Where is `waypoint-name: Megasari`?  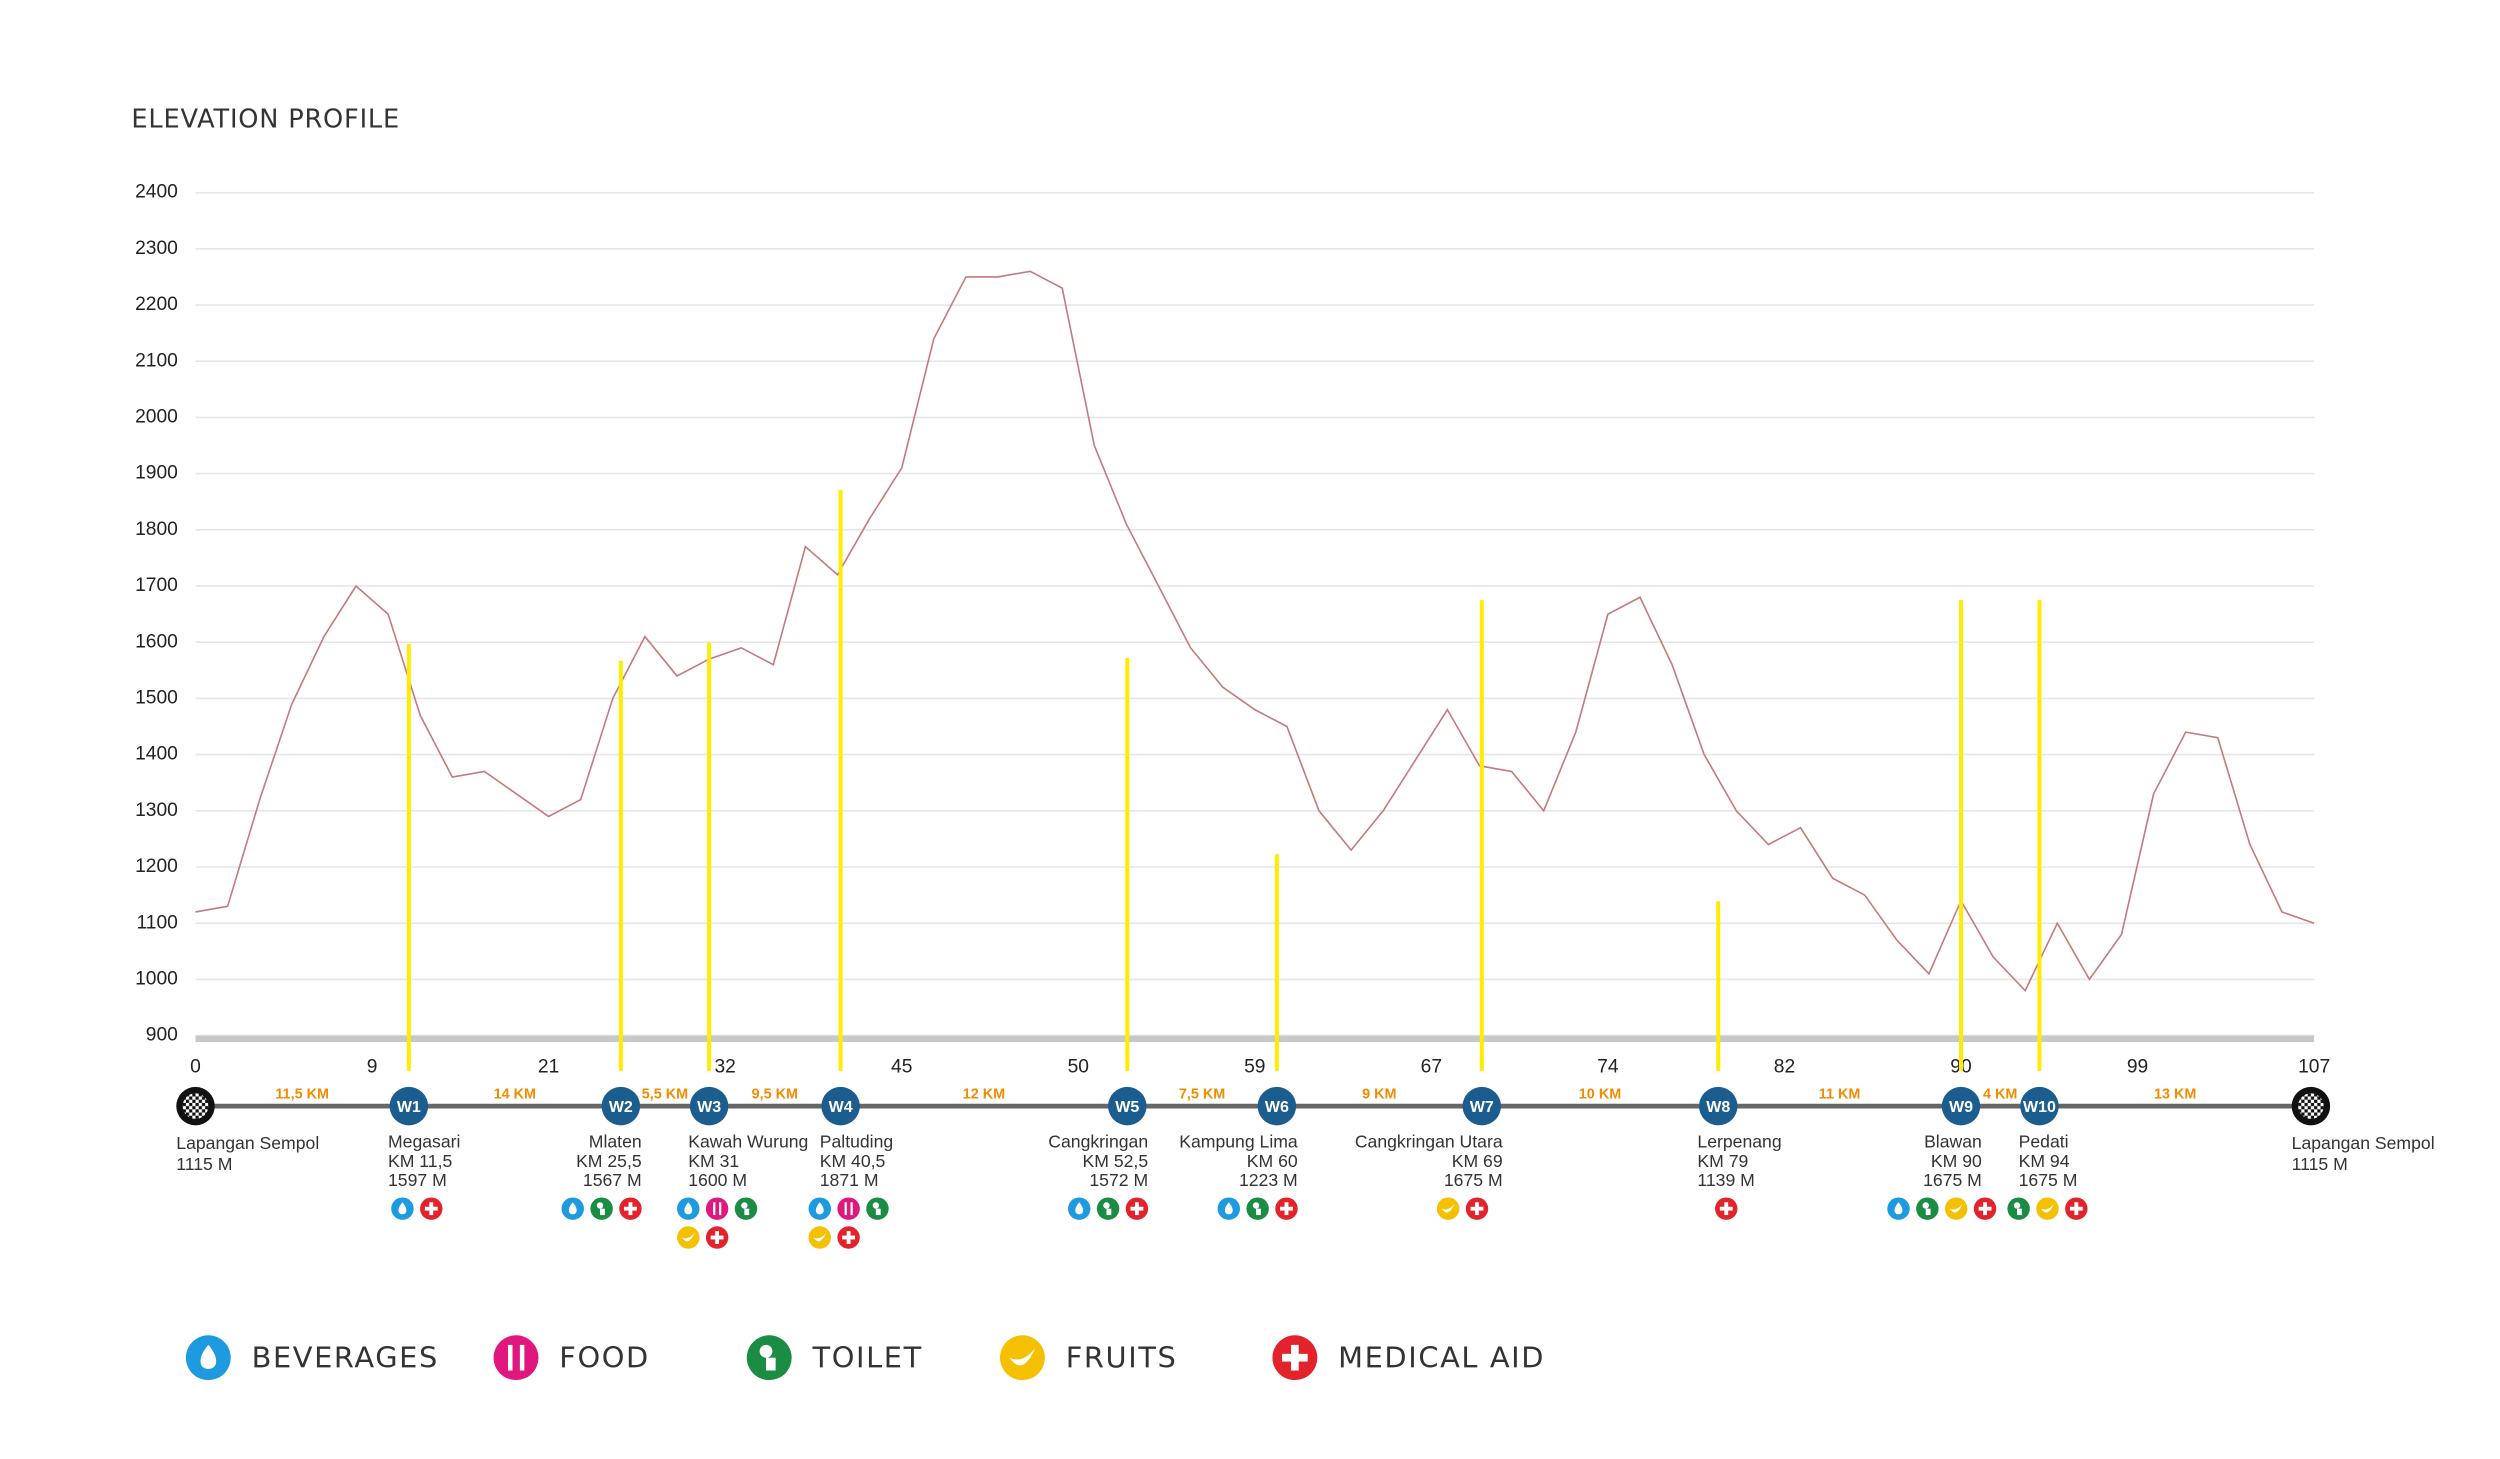 waypoint-name: Megasari is located at coordinates (424, 1142).